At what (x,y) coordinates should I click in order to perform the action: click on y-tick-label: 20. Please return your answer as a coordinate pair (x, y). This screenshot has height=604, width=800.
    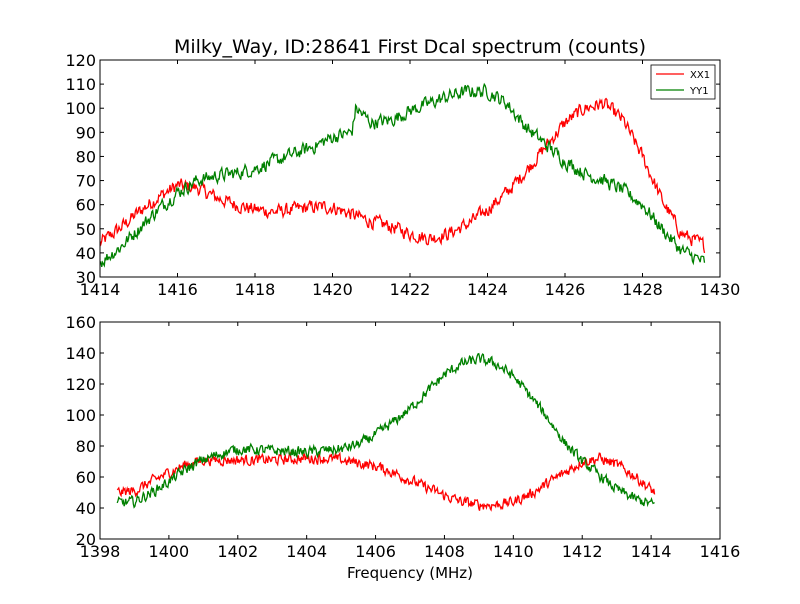
    Looking at the image, I should click on (86, 539).